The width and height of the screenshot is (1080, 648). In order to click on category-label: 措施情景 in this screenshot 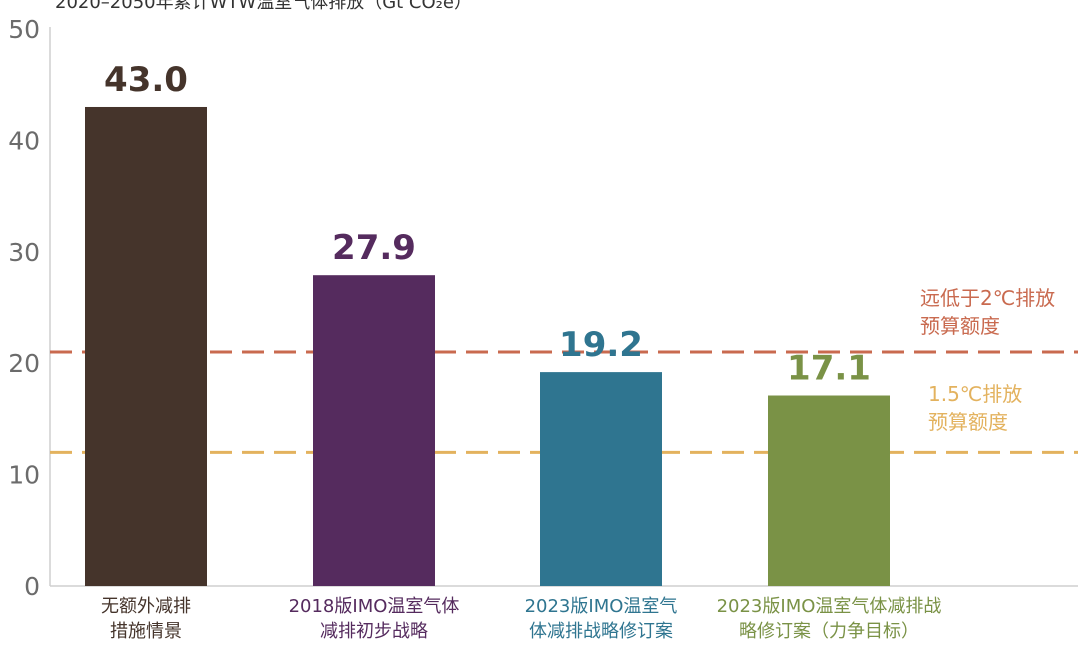, I will do `click(146, 631)`.